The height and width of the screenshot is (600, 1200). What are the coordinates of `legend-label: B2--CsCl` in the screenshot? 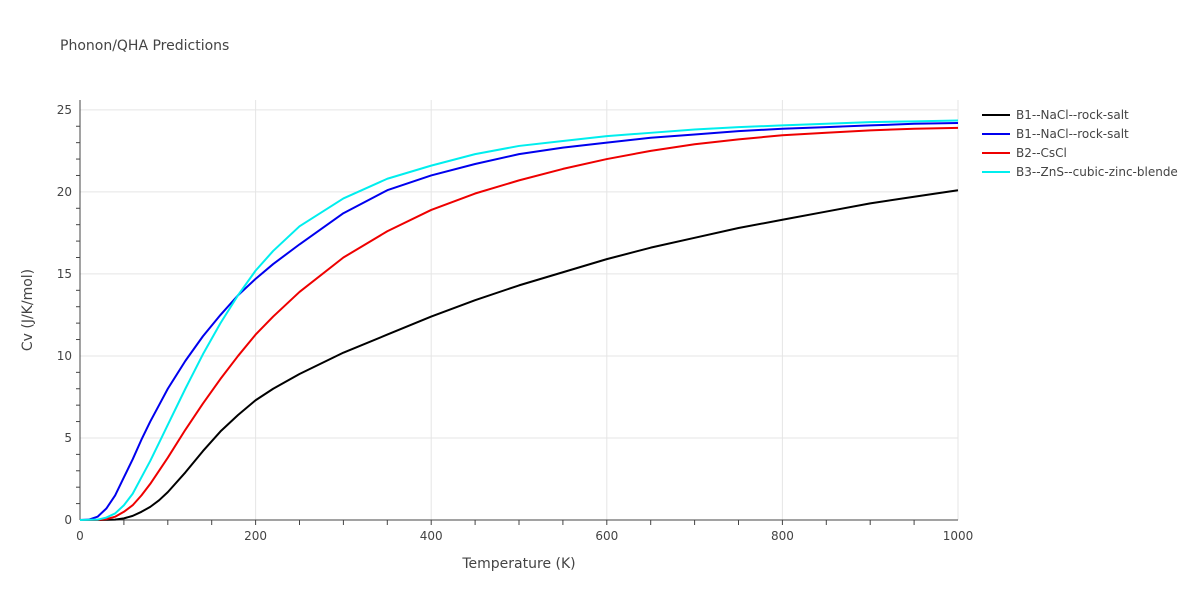 It's located at (1041, 153).